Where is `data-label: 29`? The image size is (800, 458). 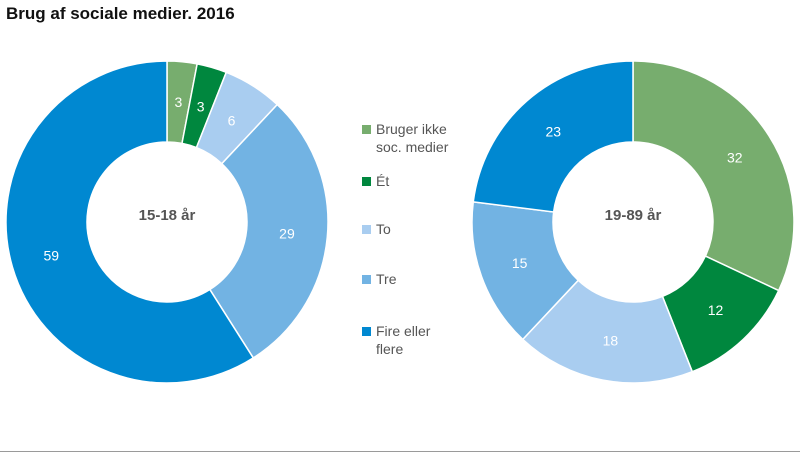
data-label: 29 is located at coordinates (287, 233).